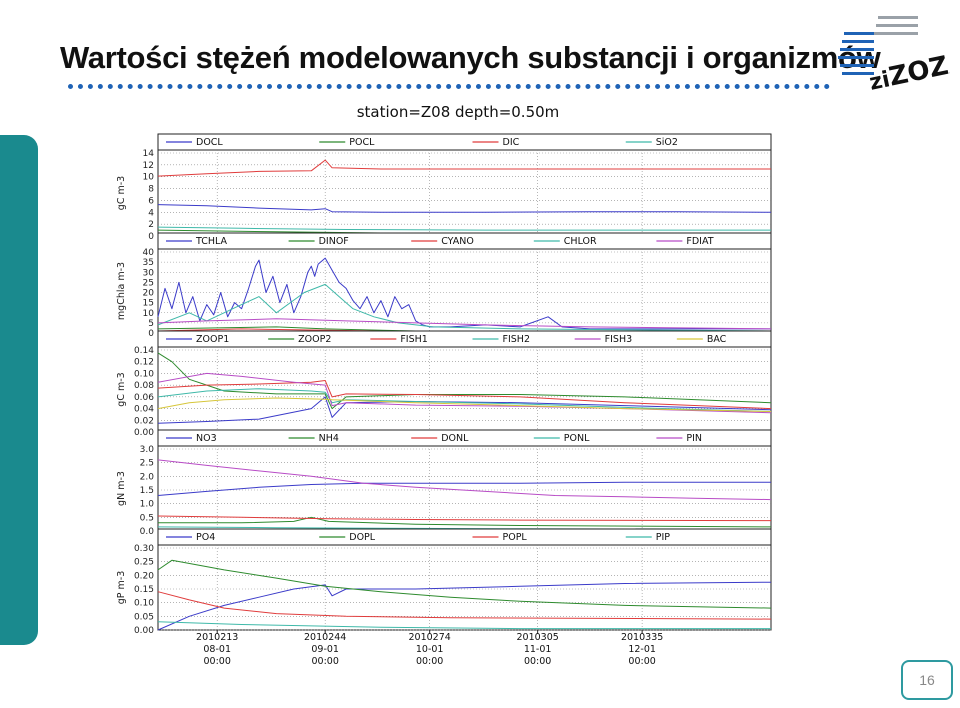  What do you see at coordinates (151, 201) in the screenshot?
I see `y-tick-label: 6` at bounding box center [151, 201].